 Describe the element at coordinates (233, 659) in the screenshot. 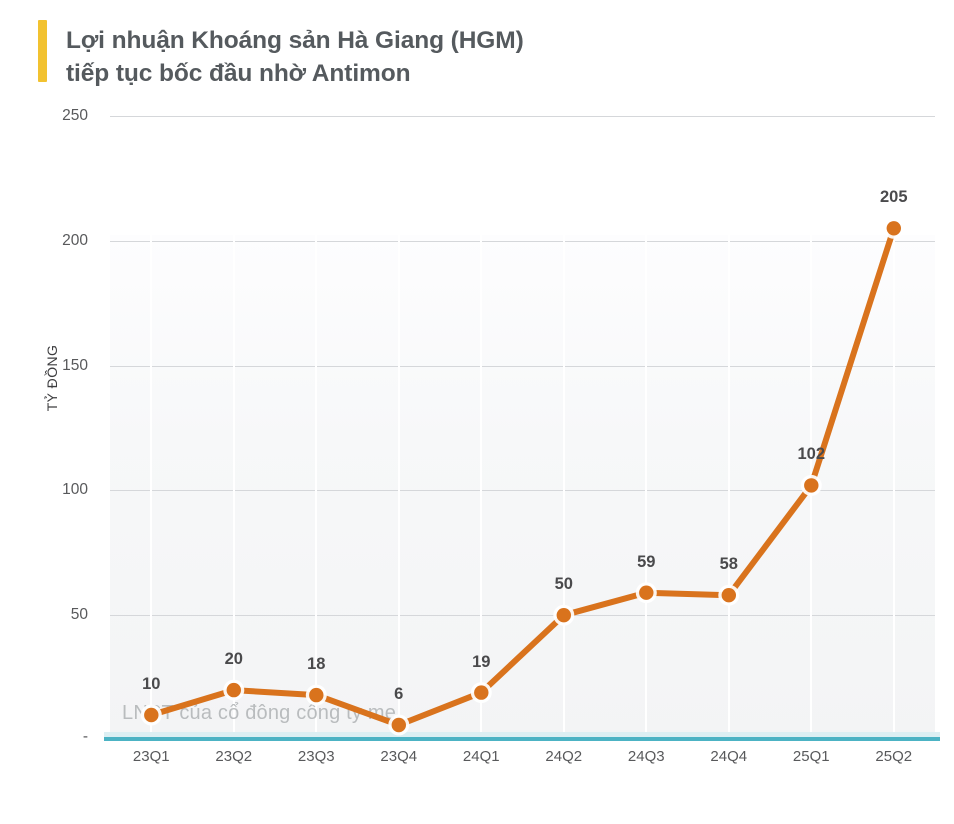

I see `data-label: 20` at that location.